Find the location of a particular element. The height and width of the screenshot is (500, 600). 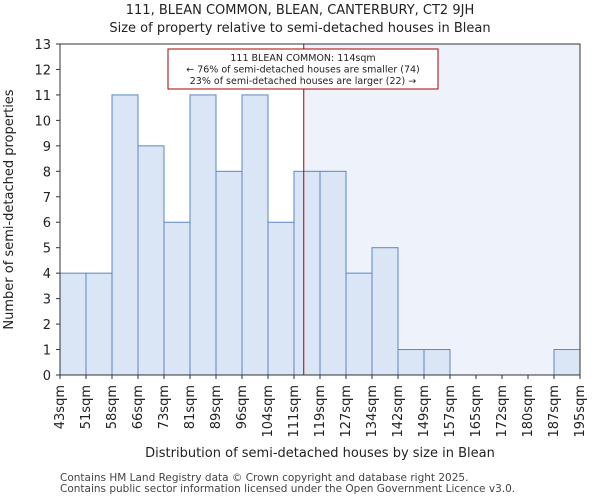

bar-127sqm is located at coordinates (359, 324).